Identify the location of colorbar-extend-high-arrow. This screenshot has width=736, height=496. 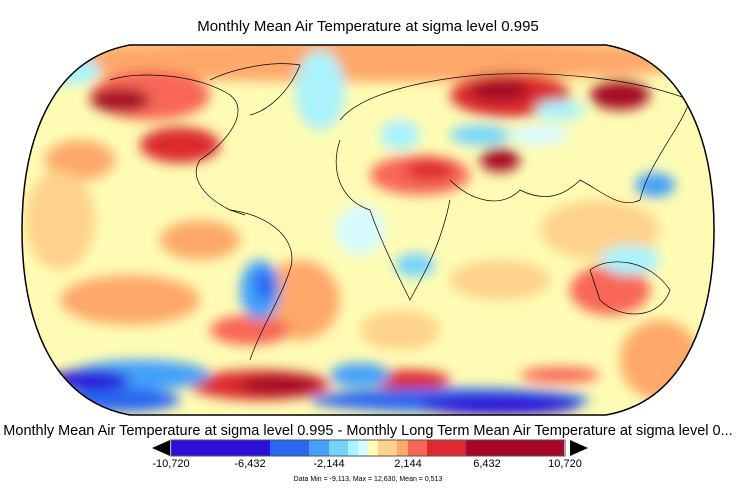
(579, 448).